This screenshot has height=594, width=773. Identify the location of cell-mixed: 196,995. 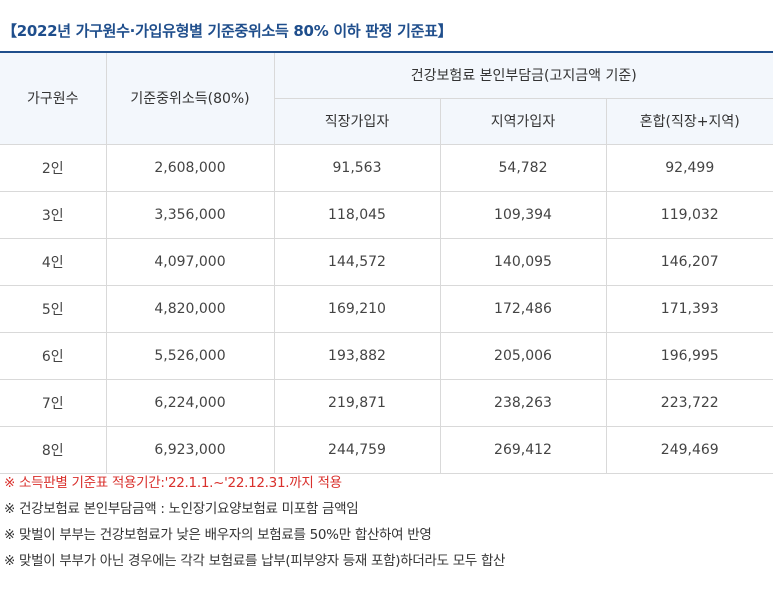
(689, 356).